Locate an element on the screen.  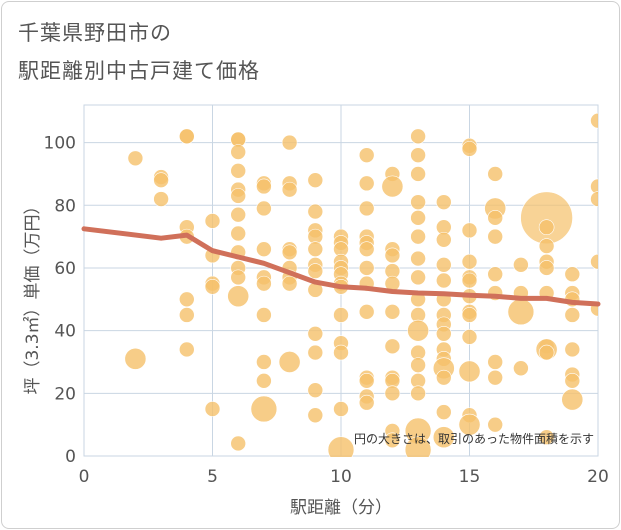
x-tick-label: 5 is located at coordinates (212, 477).